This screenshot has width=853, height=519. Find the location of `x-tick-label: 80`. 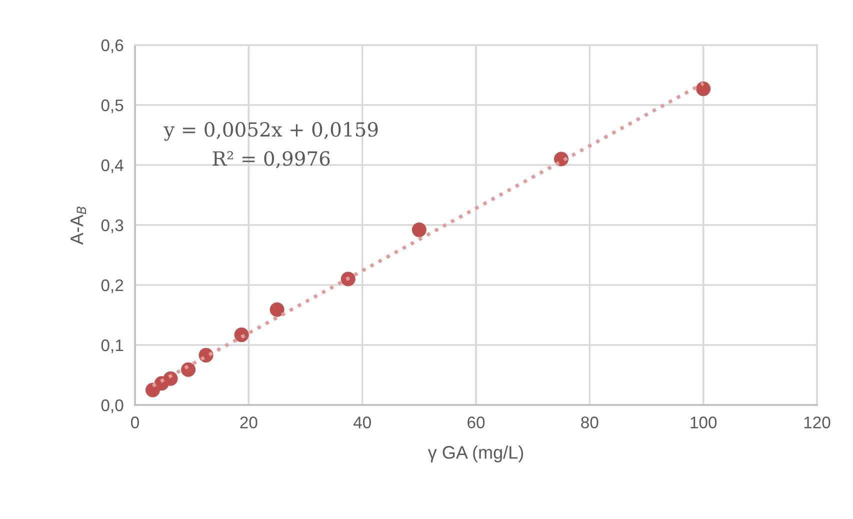

x-tick-label: 80 is located at coordinates (589, 422).